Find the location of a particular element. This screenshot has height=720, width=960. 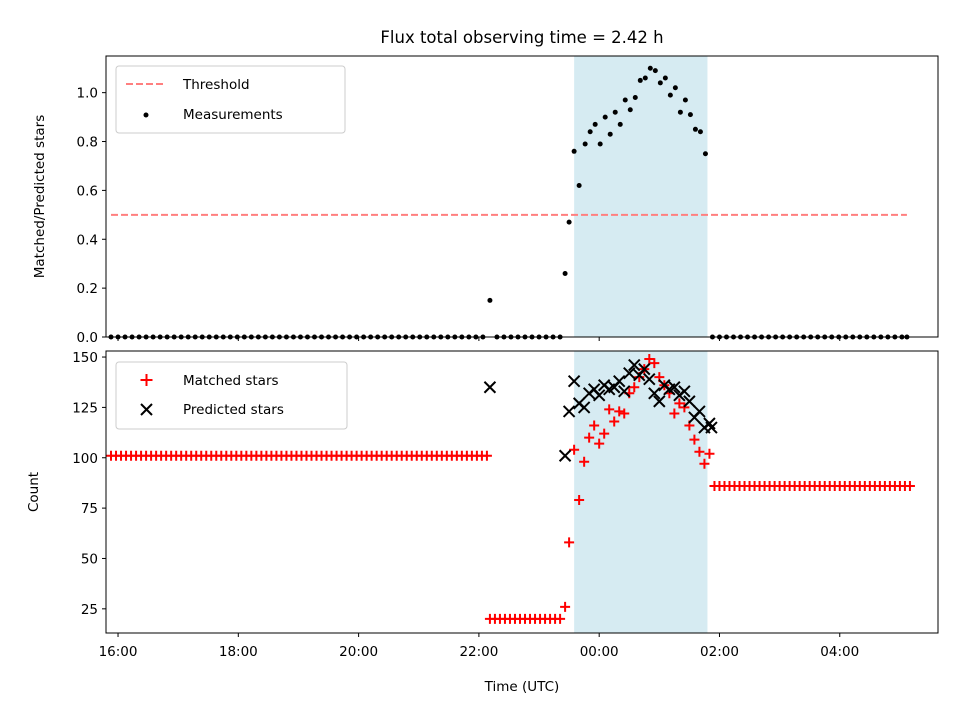

top-ytick-label: 0.2 is located at coordinates (87, 289).